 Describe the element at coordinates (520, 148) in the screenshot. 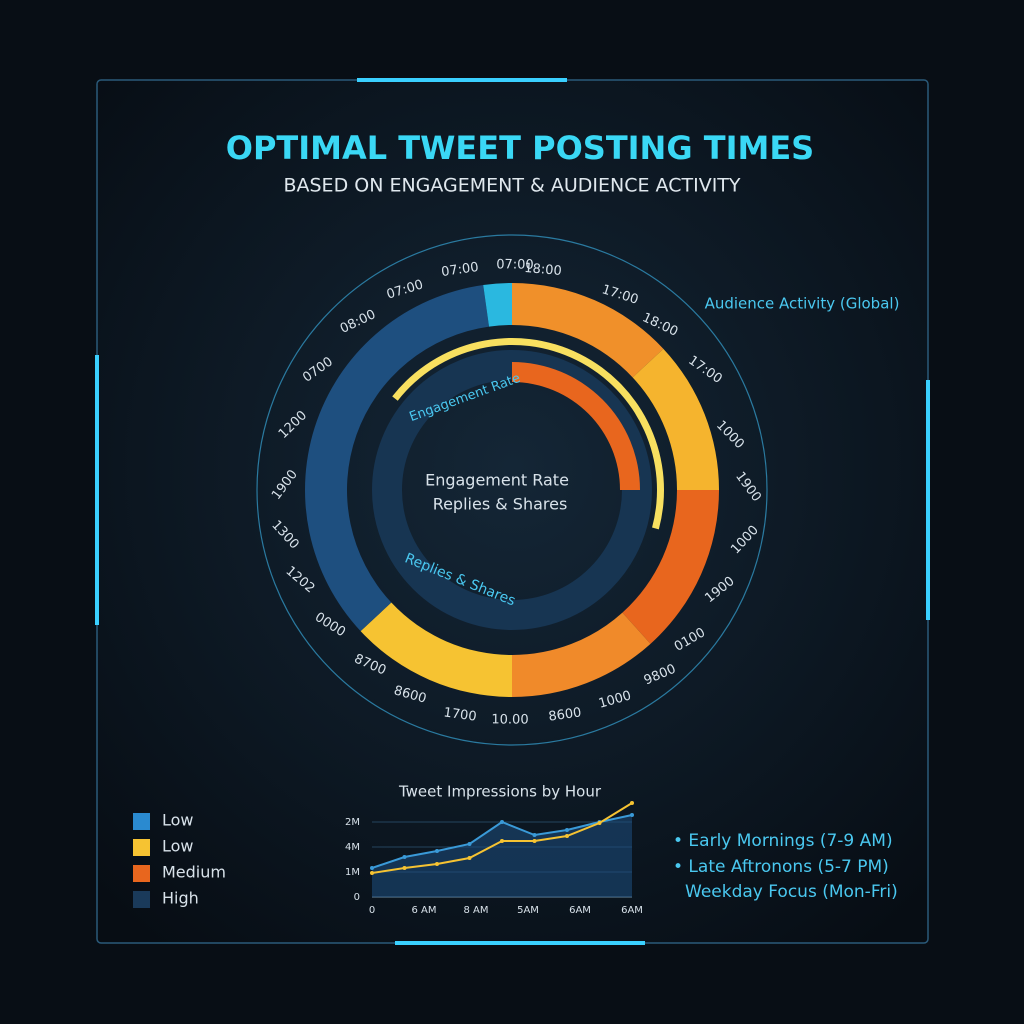

I see `title: OPTIMAL TWEET POSTING TIMES` at that location.